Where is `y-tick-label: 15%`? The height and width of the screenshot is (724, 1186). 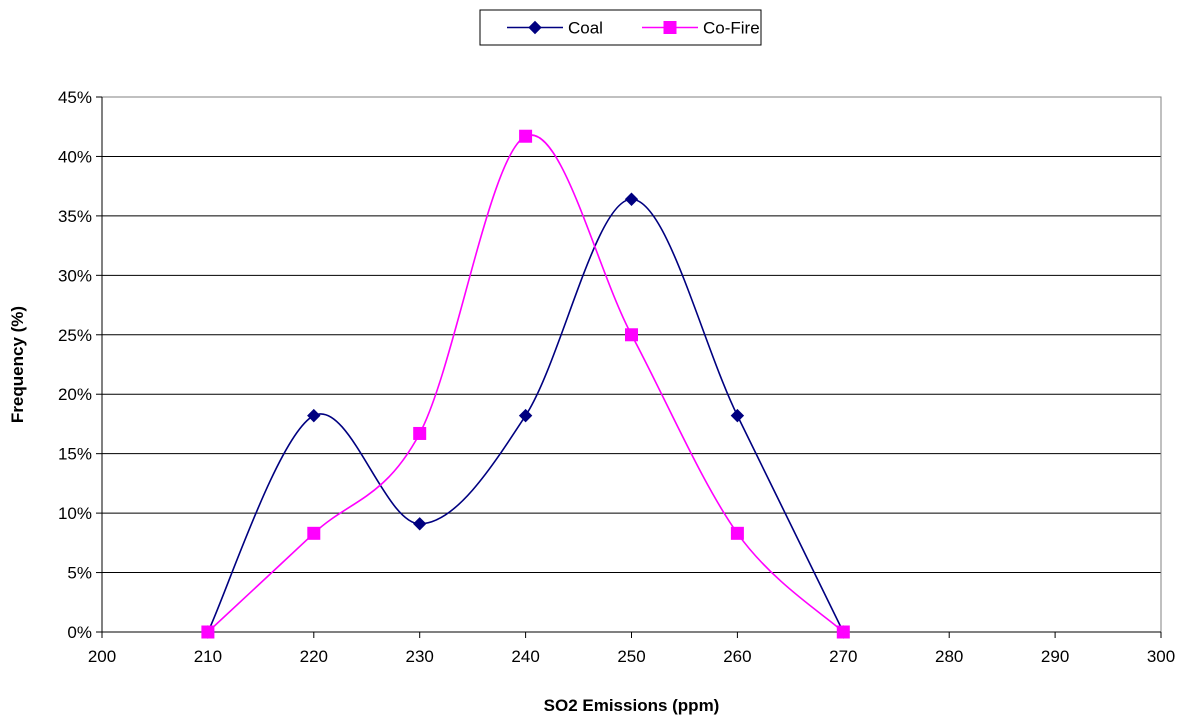 y-tick-label: 15% is located at coordinates (75, 454).